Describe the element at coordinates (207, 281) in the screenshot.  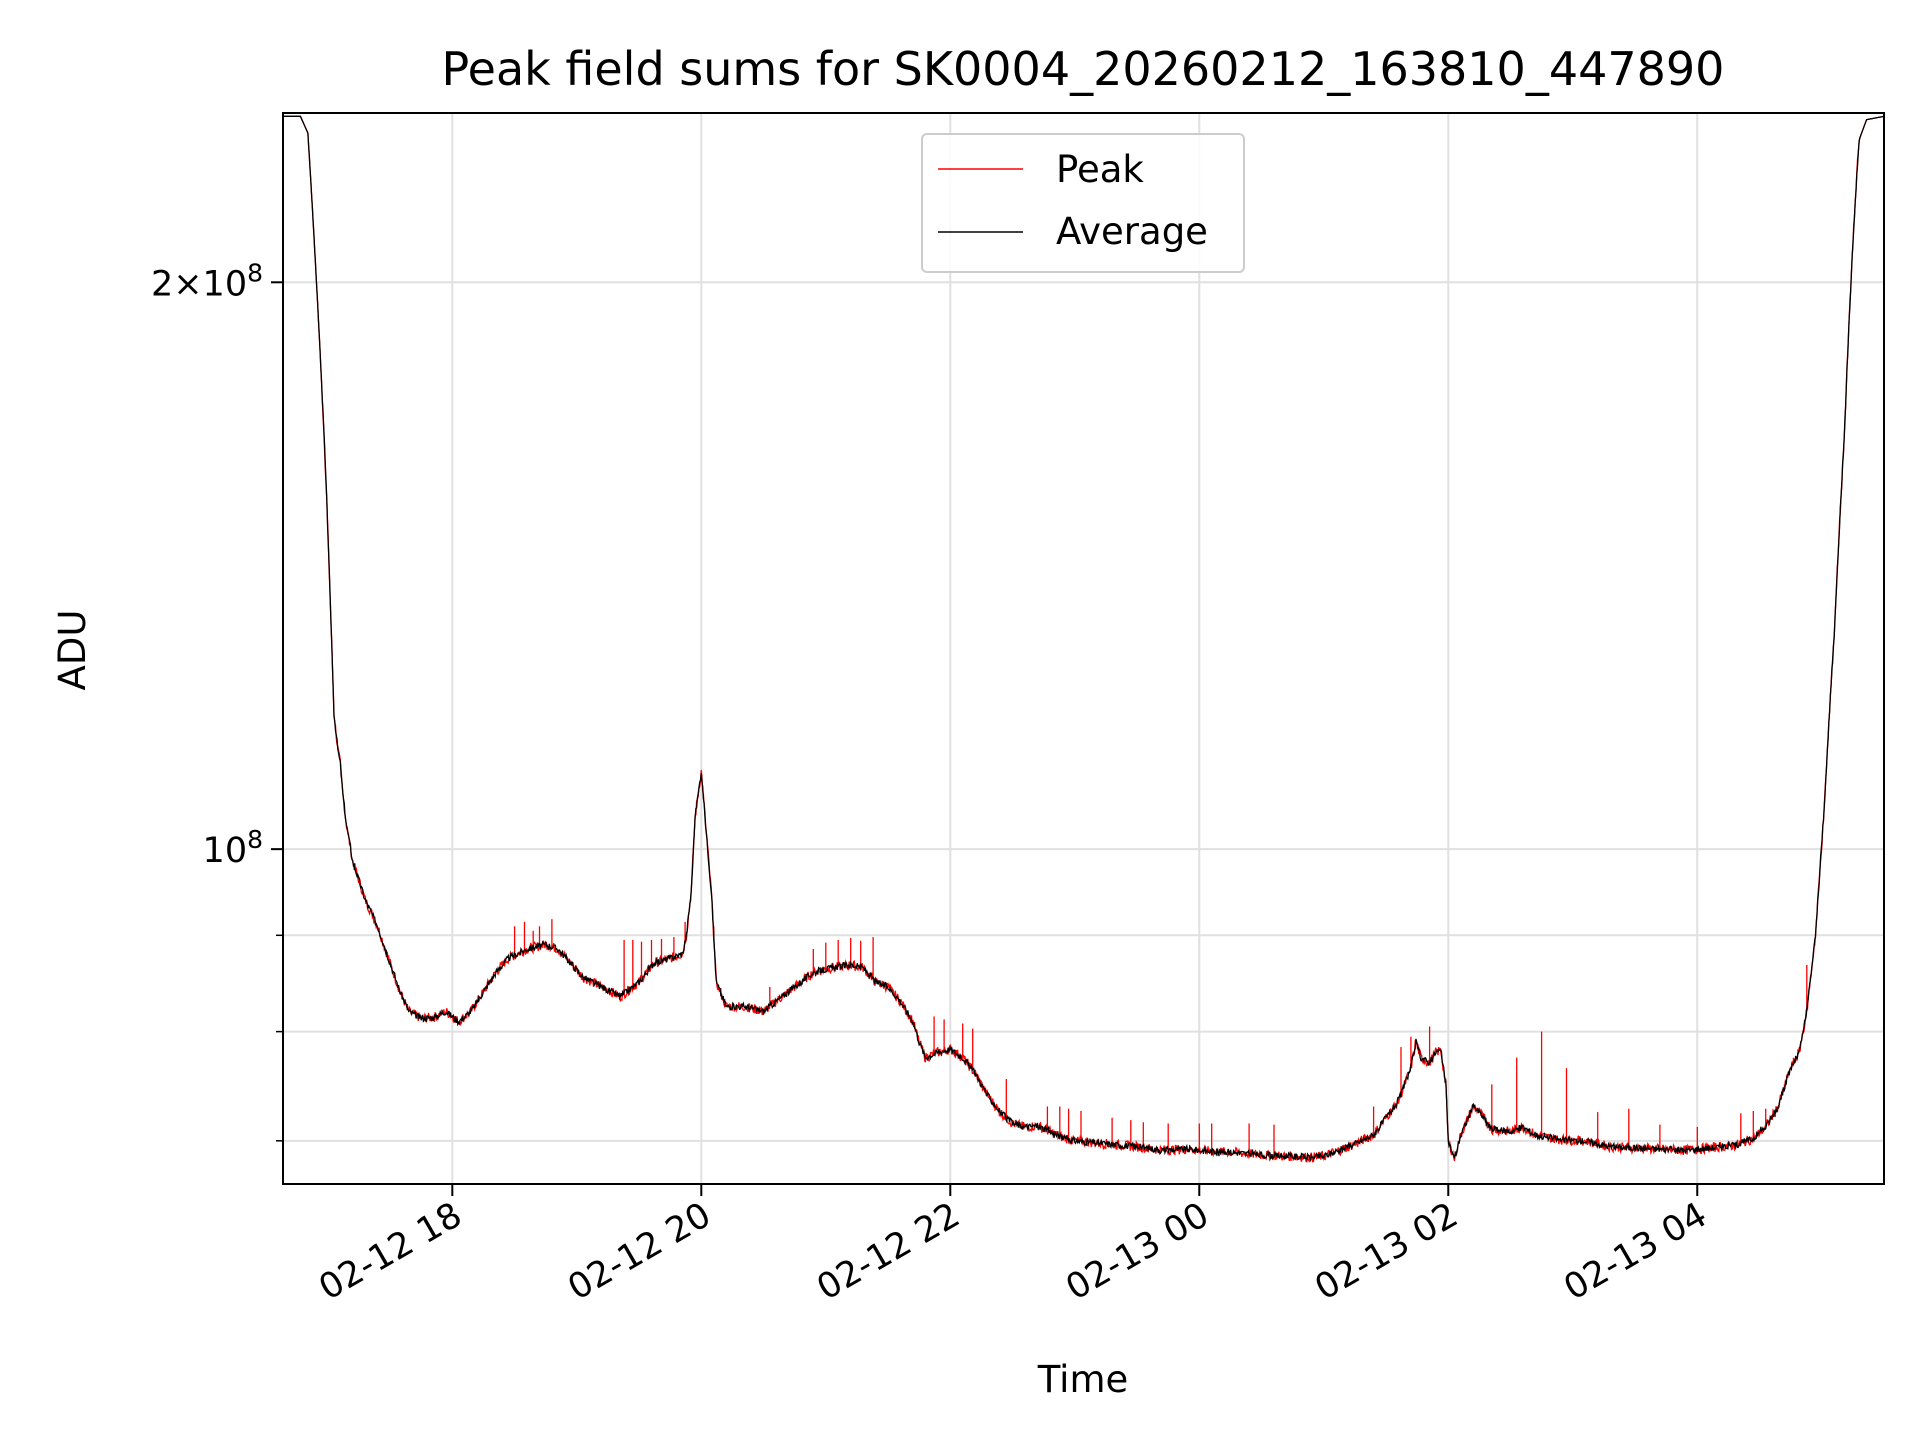
I see `y-tick-label: 2×108` at that location.